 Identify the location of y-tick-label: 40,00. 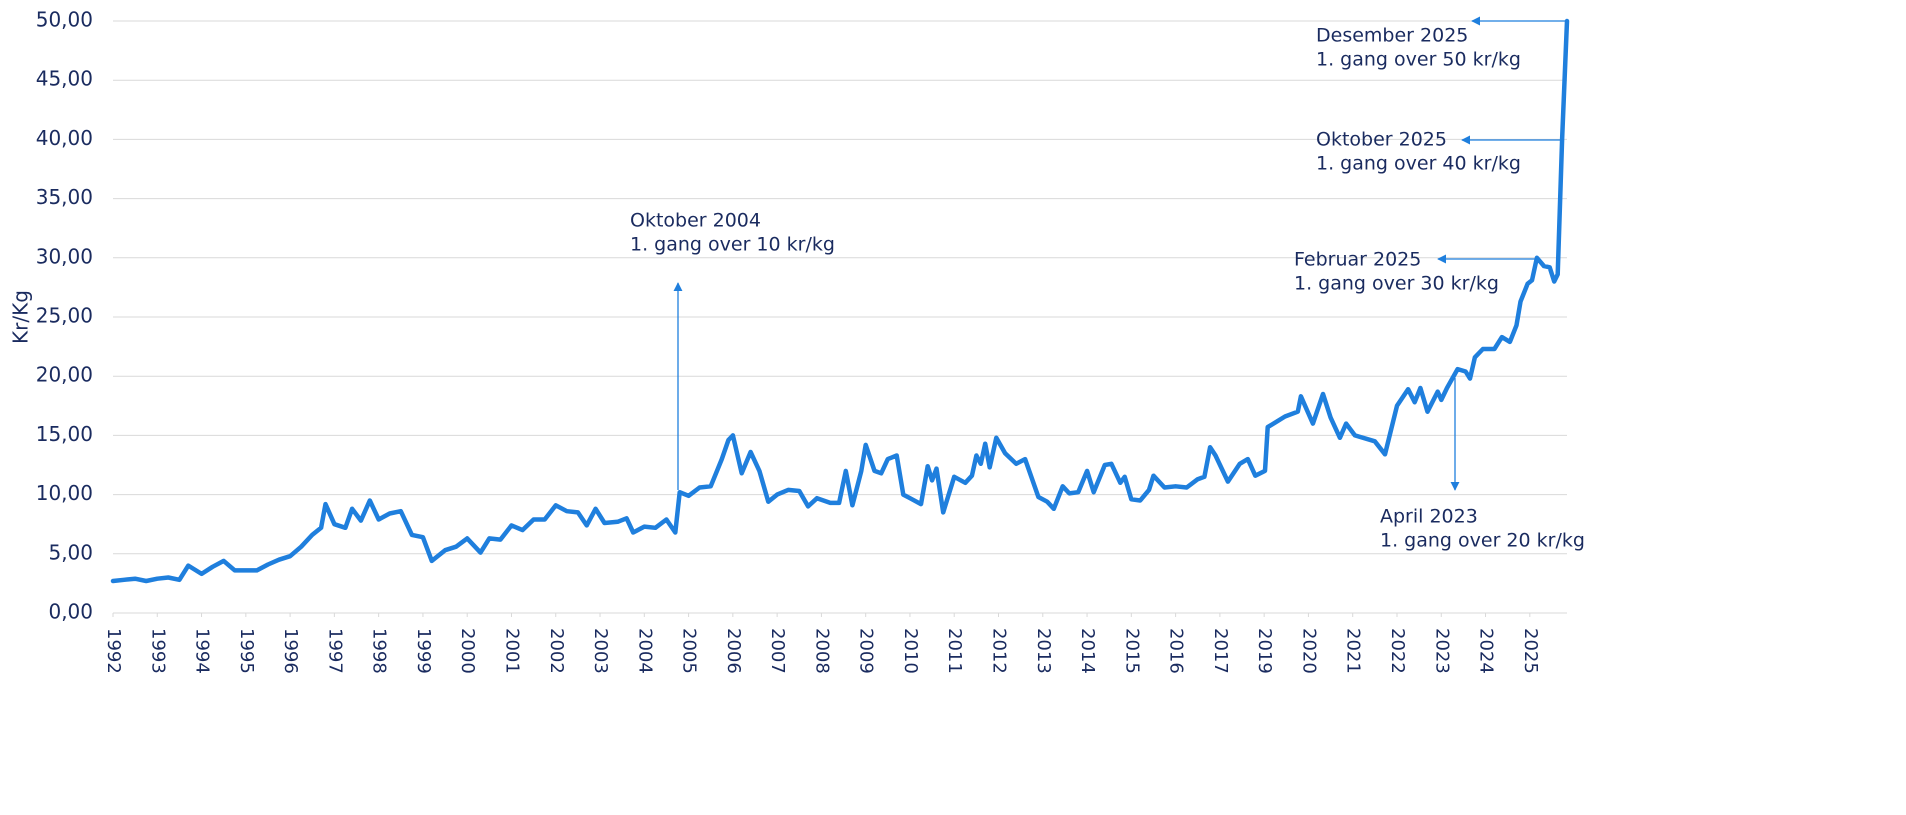
(64, 138).